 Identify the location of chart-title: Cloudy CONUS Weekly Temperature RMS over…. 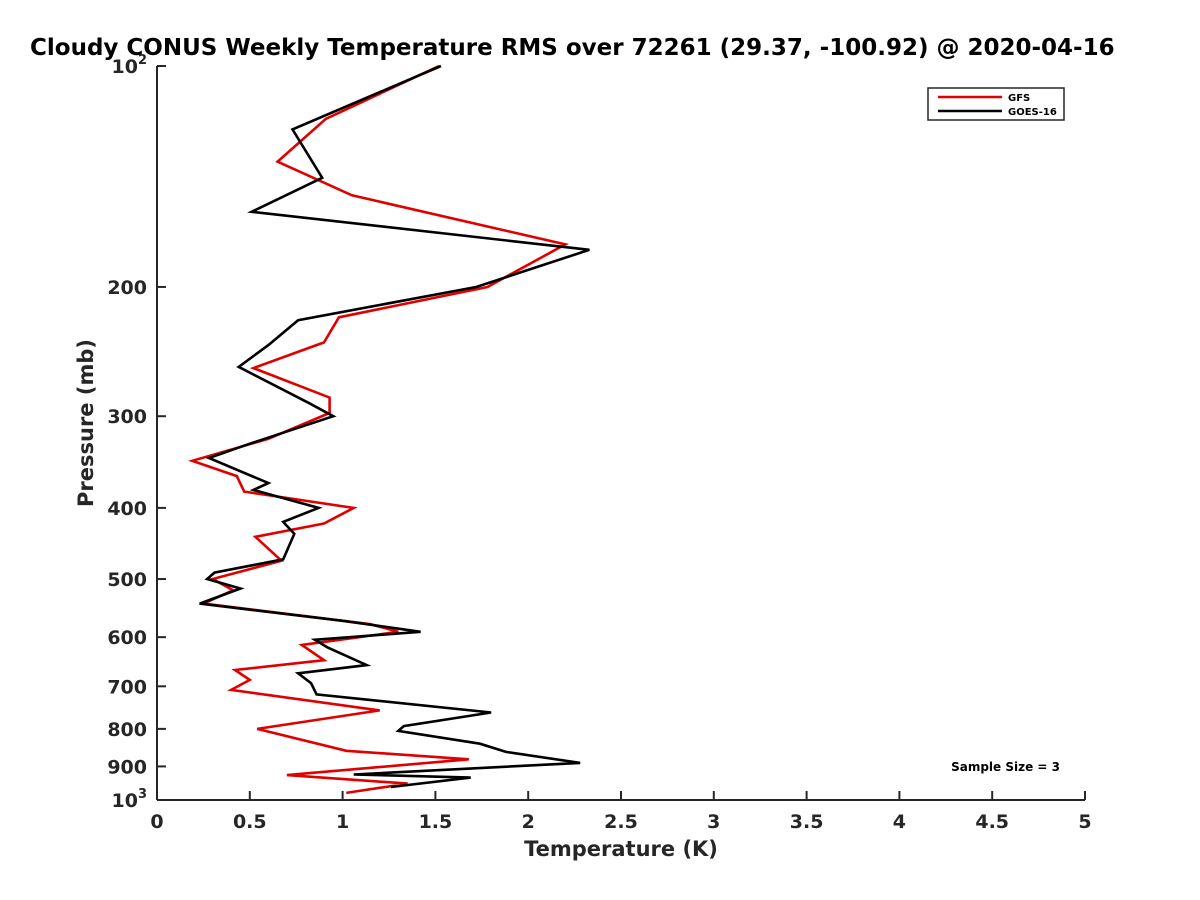
(572, 48).